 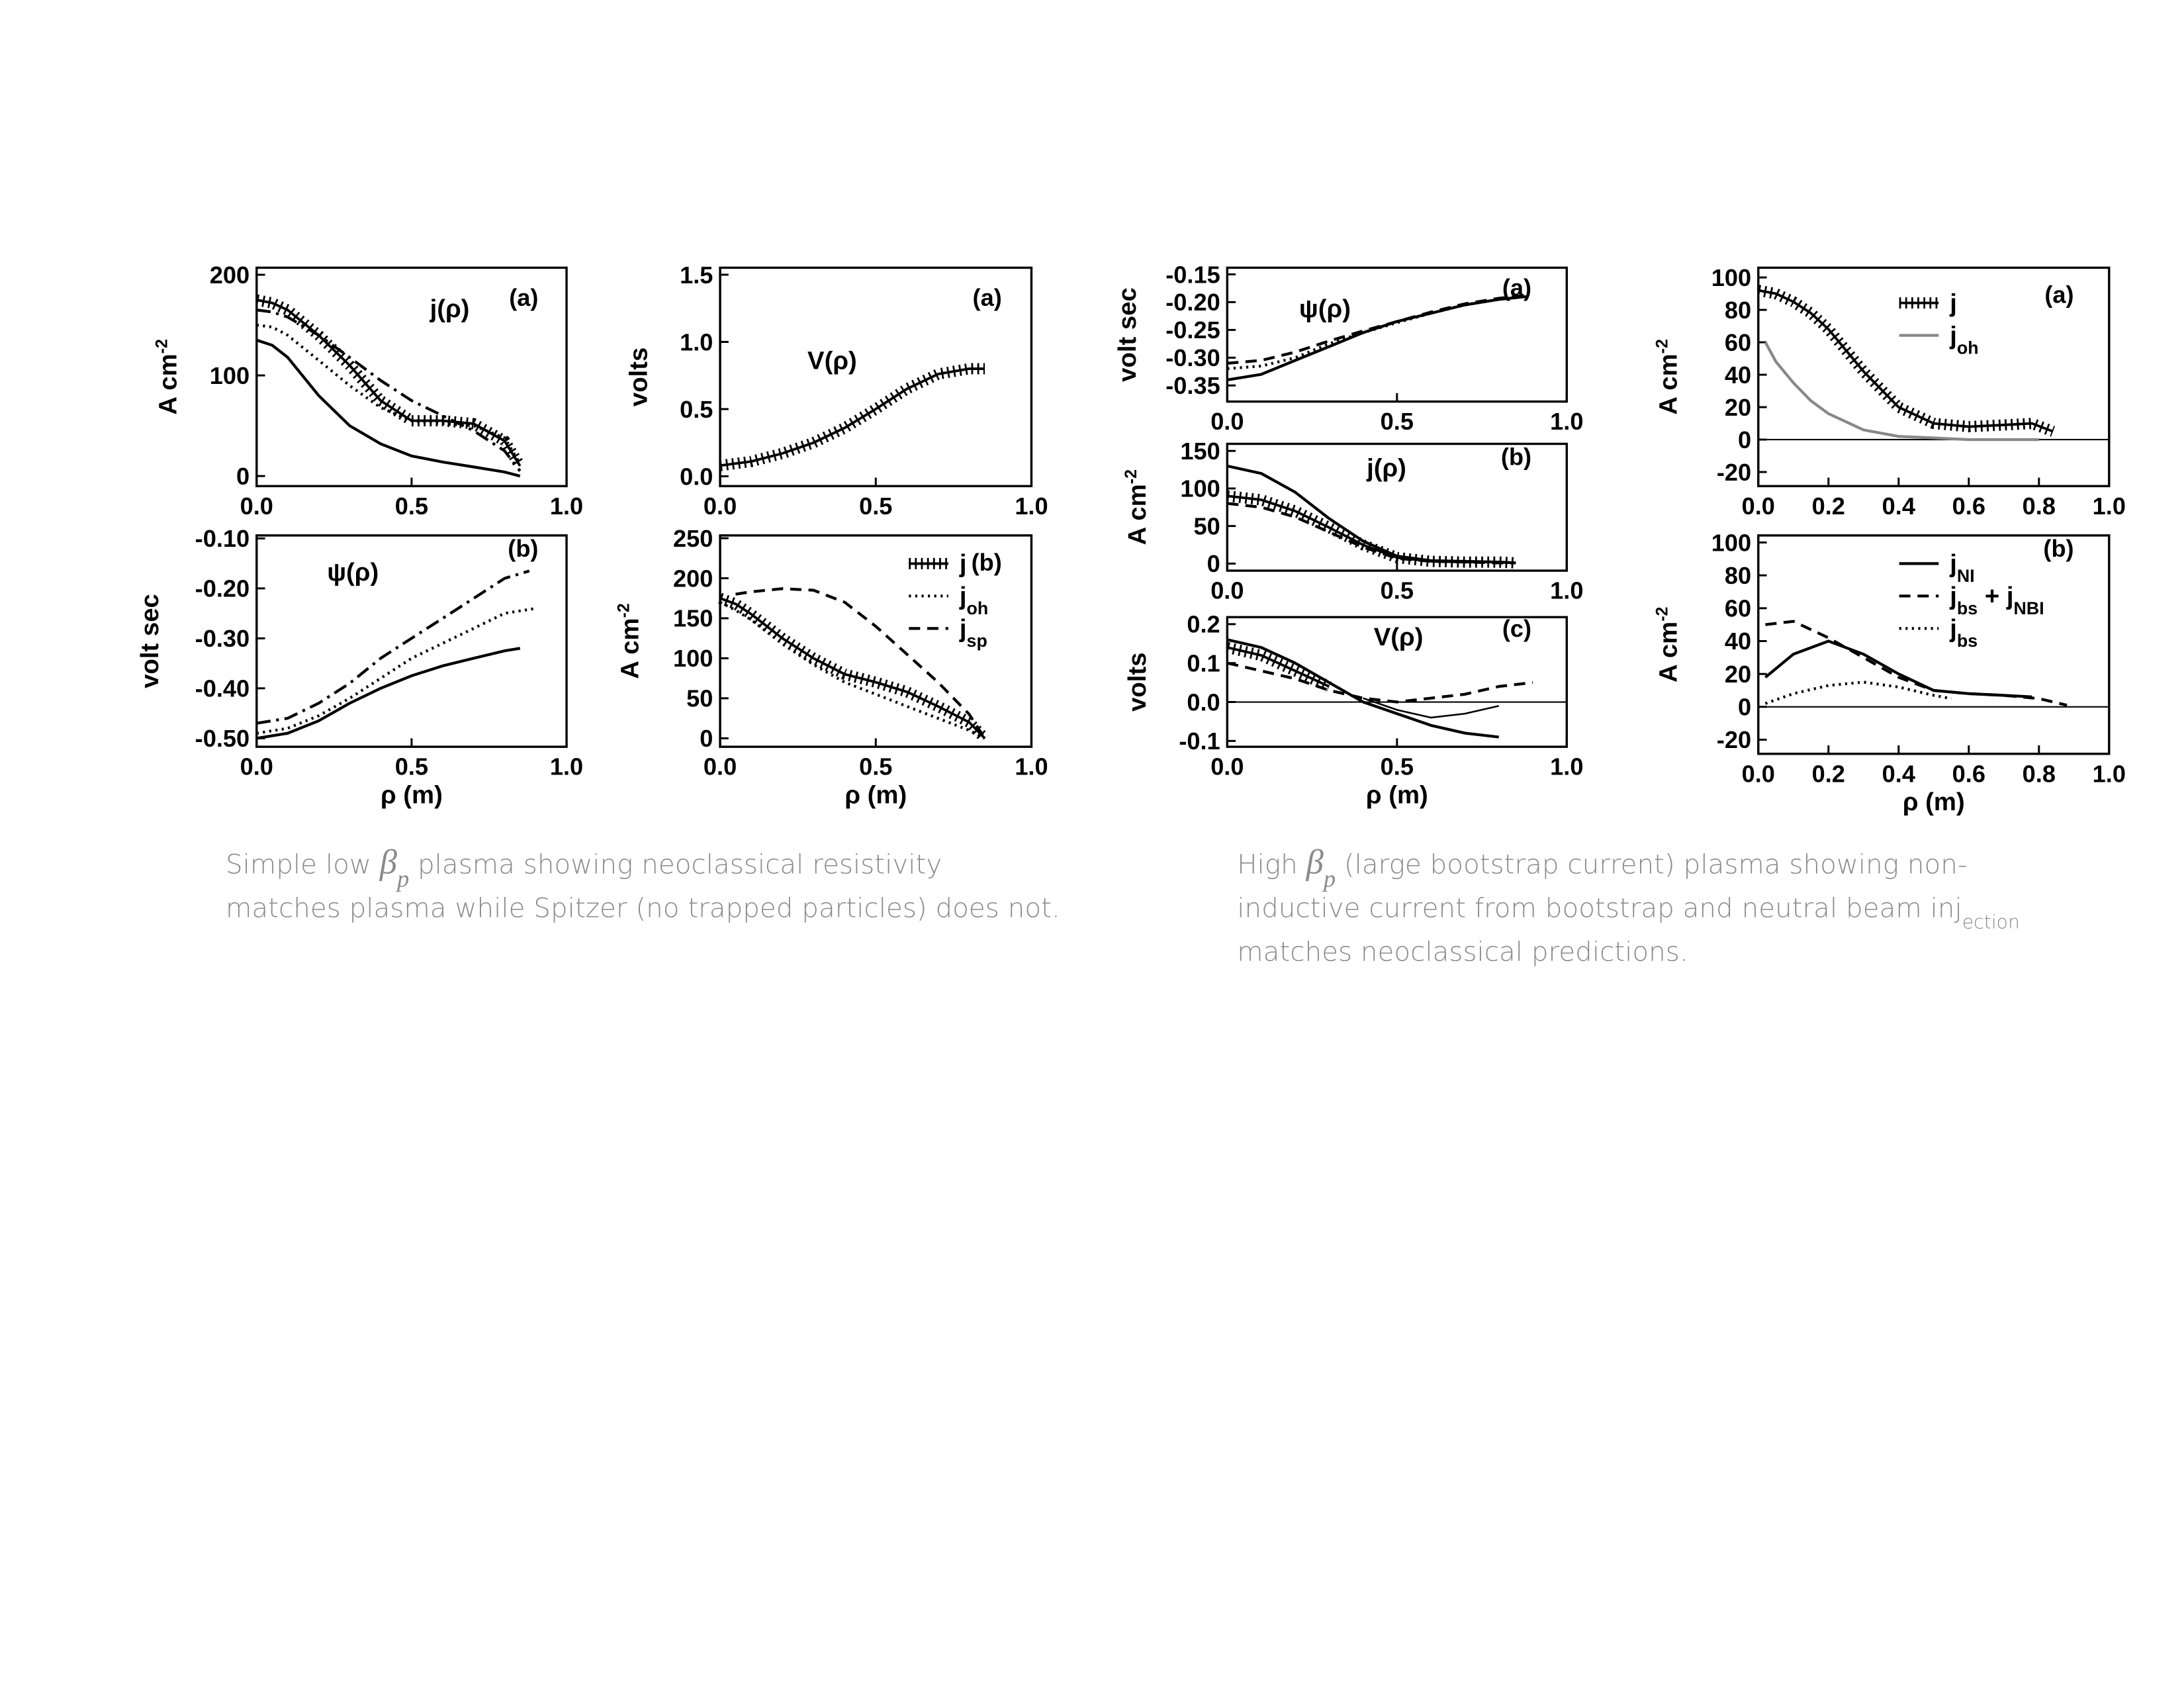 I want to click on y-tick-label: -0.1, so click(x=1199, y=741).